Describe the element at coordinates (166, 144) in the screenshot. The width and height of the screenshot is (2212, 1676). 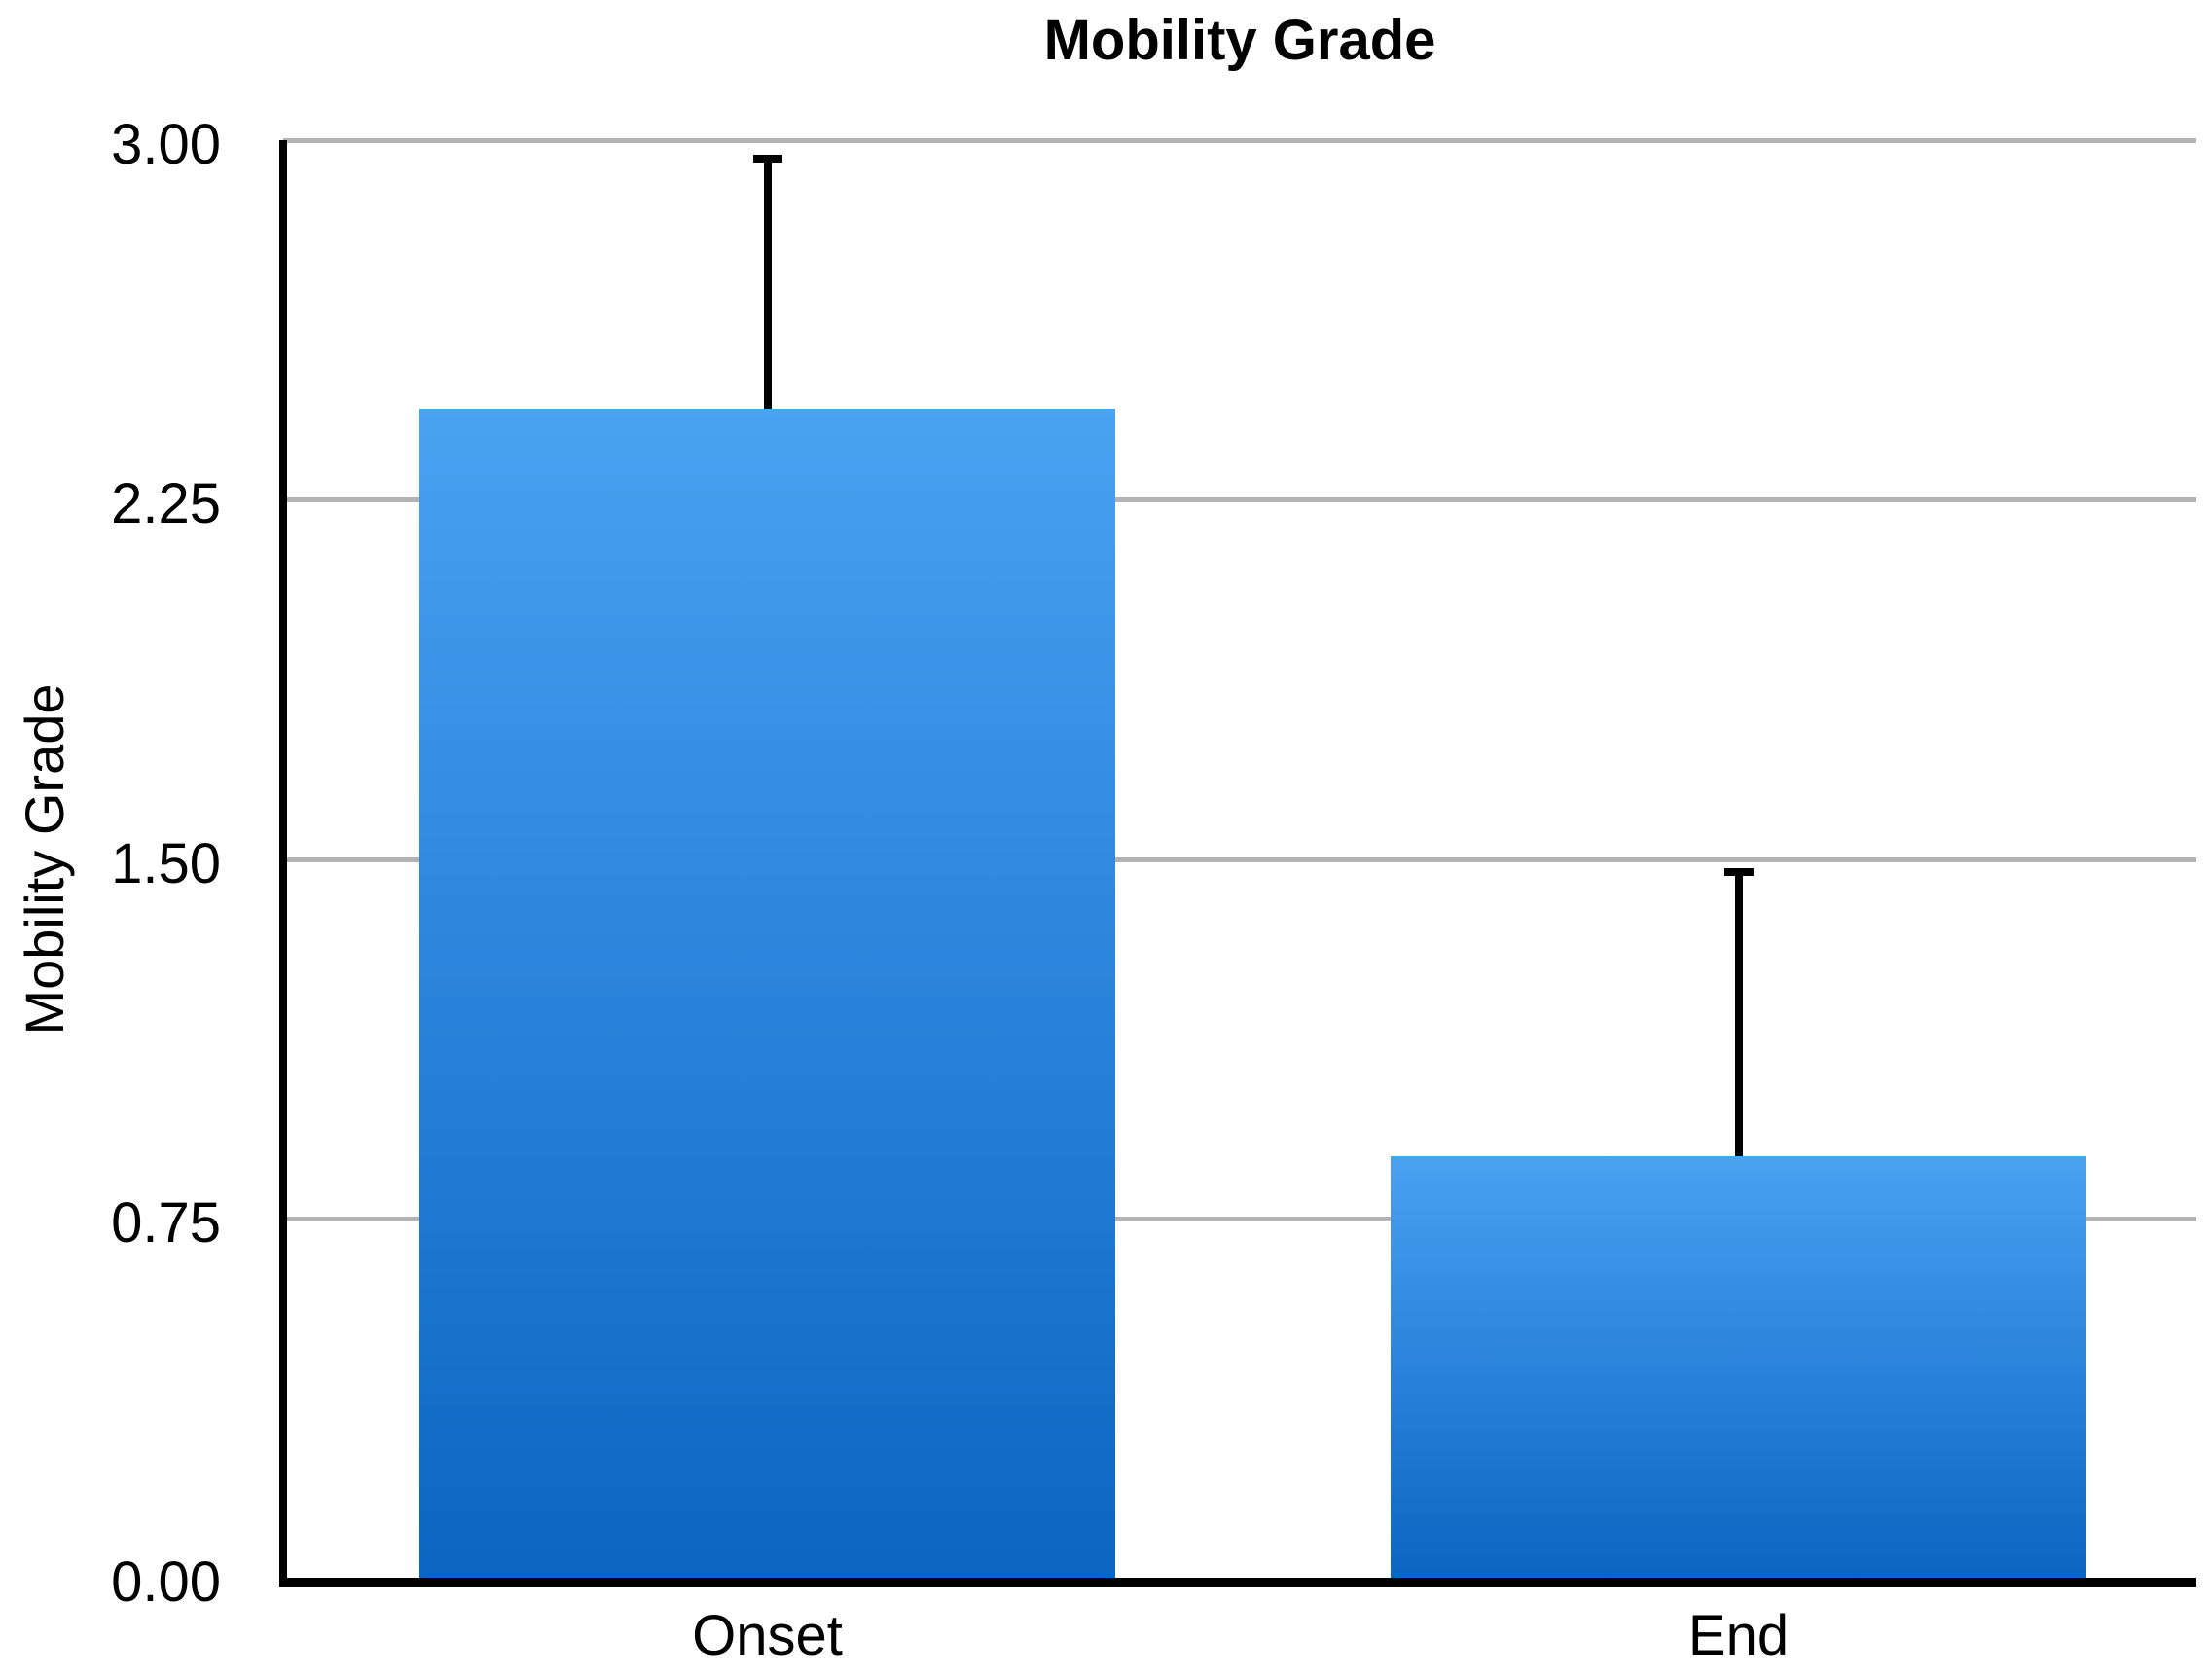
I see `y-tick-label: 3.00` at that location.